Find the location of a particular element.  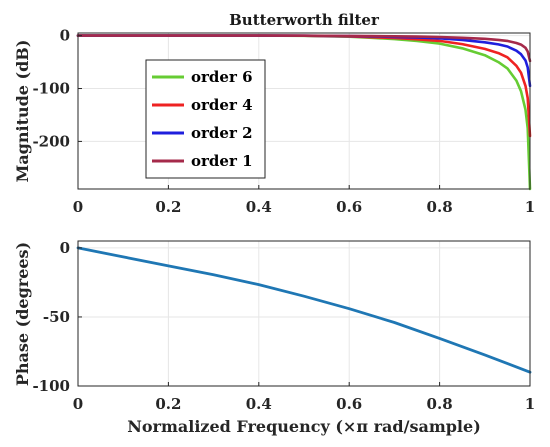

magnitude-x-tick-label: 1 is located at coordinates (530, 207).